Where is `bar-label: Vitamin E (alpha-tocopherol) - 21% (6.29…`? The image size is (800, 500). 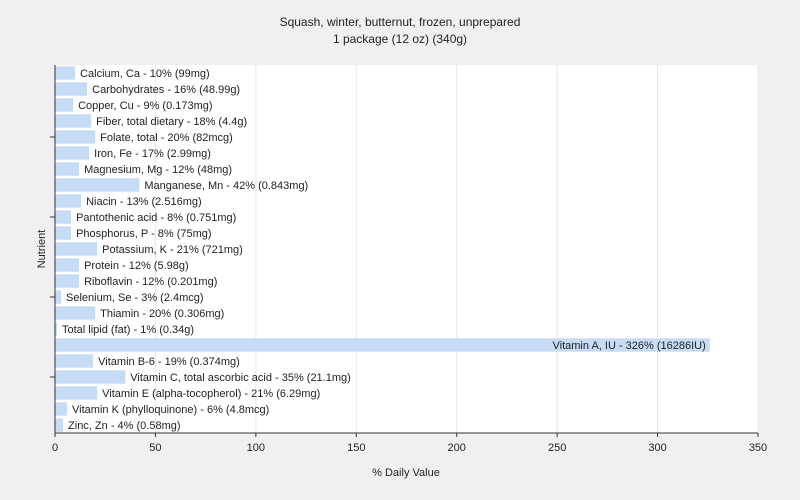
bar-label: Vitamin E (alpha-tocopherol) - 21% (6.29… is located at coordinates (211, 394).